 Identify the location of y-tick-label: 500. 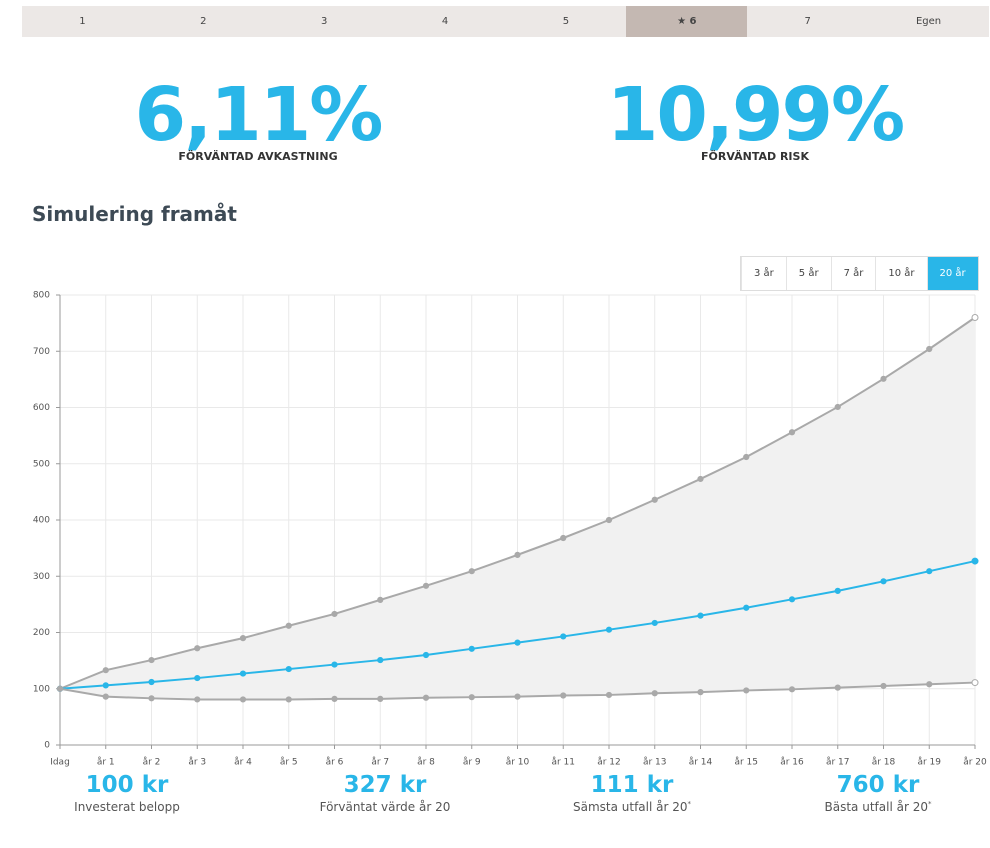
(41, 464).